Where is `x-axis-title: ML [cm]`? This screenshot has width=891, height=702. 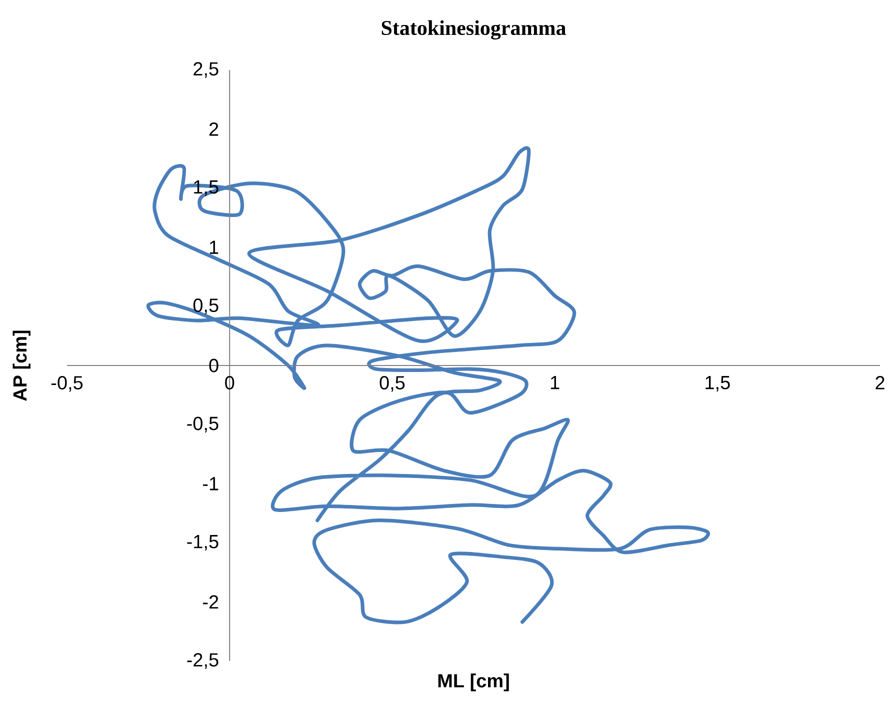
x-axis-title: ML [cm] is located at coordinates (473, 683).